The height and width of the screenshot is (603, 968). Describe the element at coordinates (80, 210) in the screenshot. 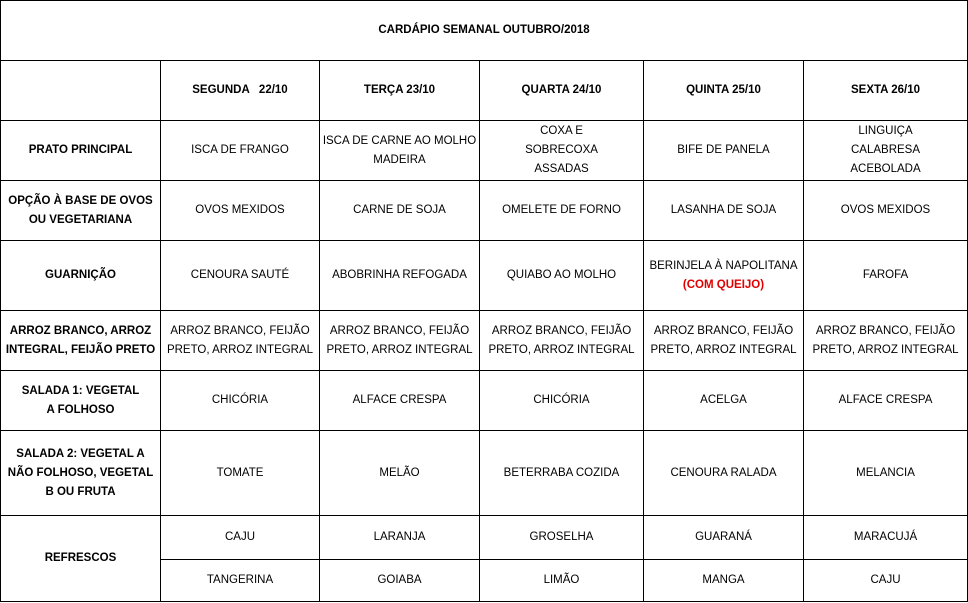

I see `row-label: OPÇÃO À BASE DE OVOS OU VEGETARIANA` at that location.